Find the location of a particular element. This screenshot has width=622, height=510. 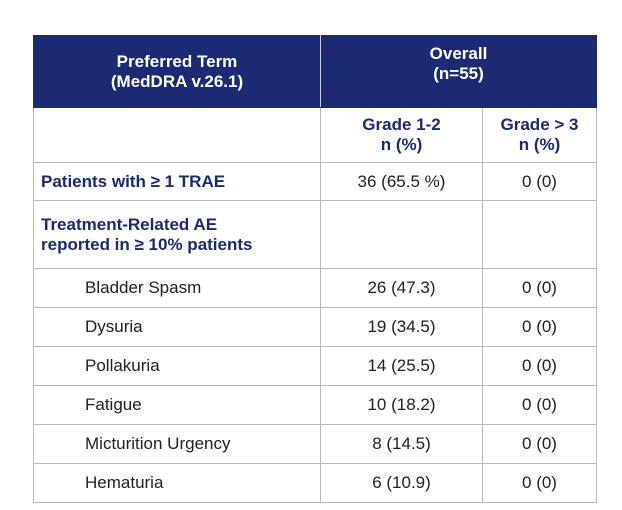

cell: Hematuria is located at coordinates (177, 483).